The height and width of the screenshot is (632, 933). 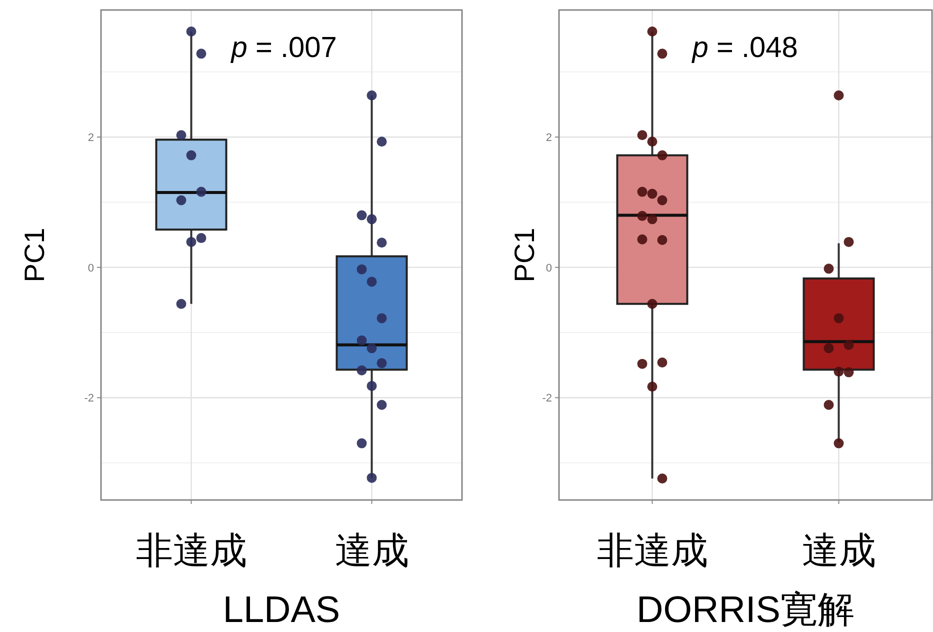 What do you see at coordinates (281, 609) in the screenshot?
I see `x-axis-title: LLDAS` at bounding box center [281, 609].